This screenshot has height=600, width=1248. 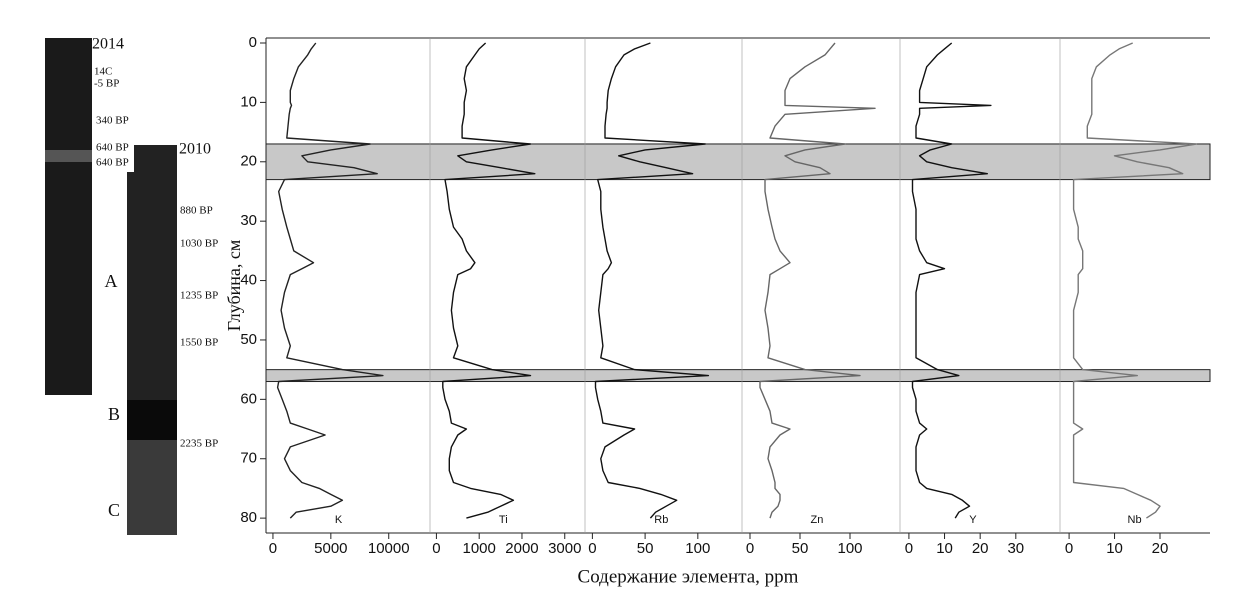 I want to click on panel-label: Zn, so click(x=817, y=520).